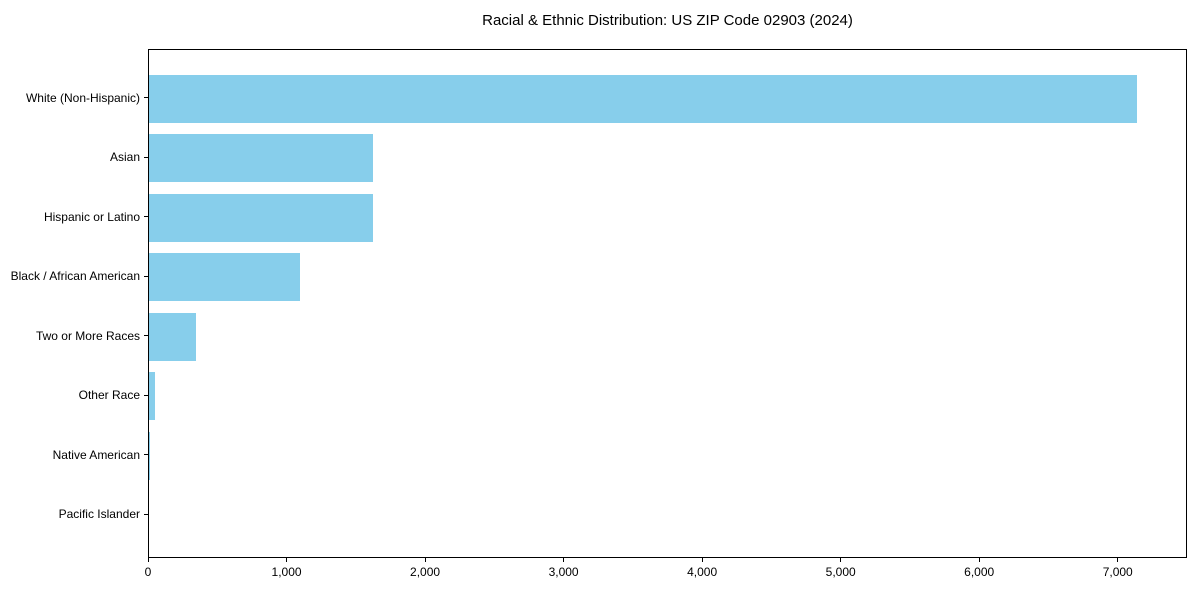  I want to click on x-tick-label-3000: 3,000, so click(563, 572).